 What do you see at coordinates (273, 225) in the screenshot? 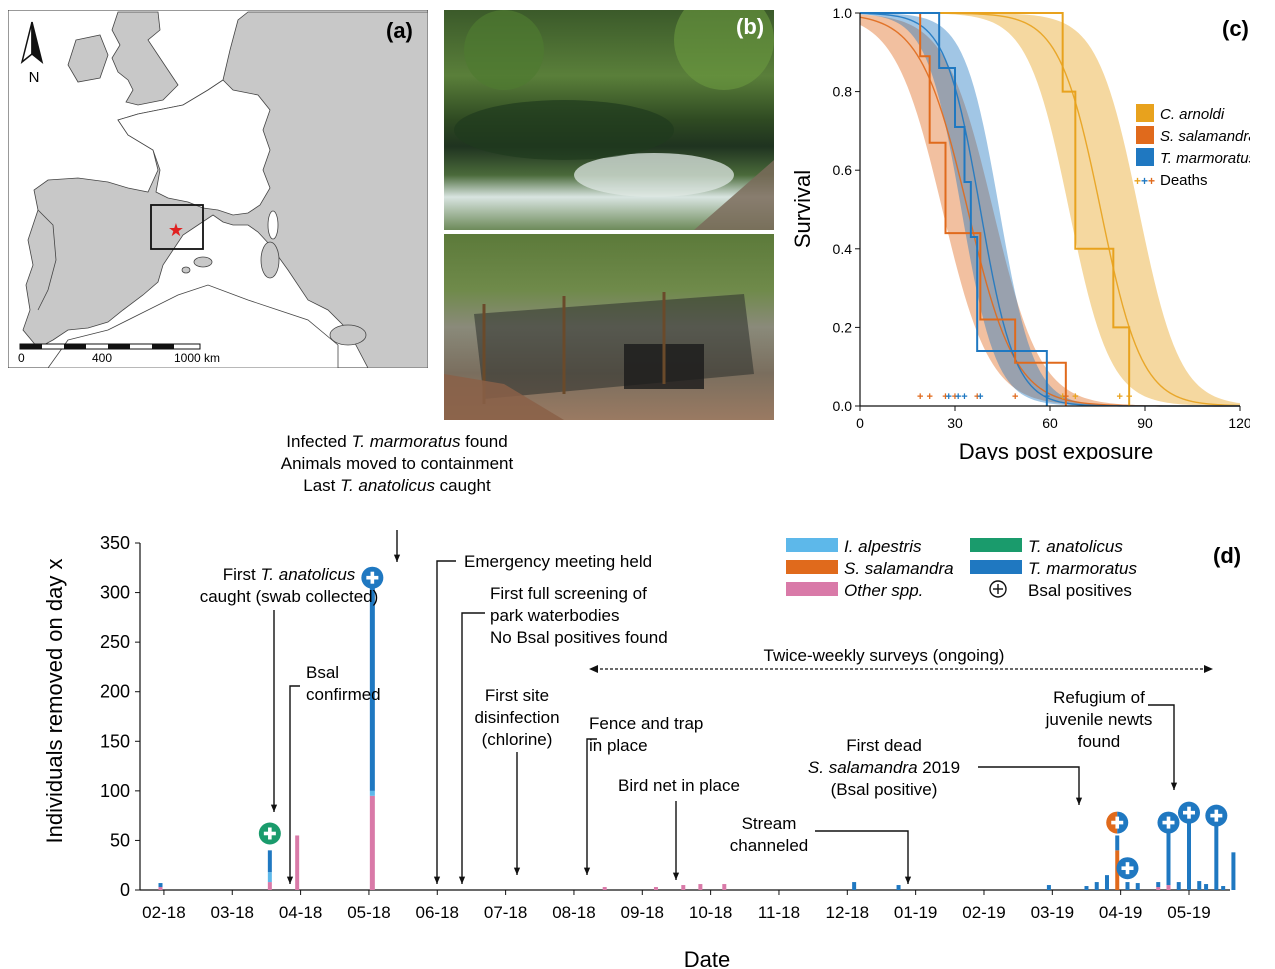
I see `map-corsica` at bounding box center [273, 225].